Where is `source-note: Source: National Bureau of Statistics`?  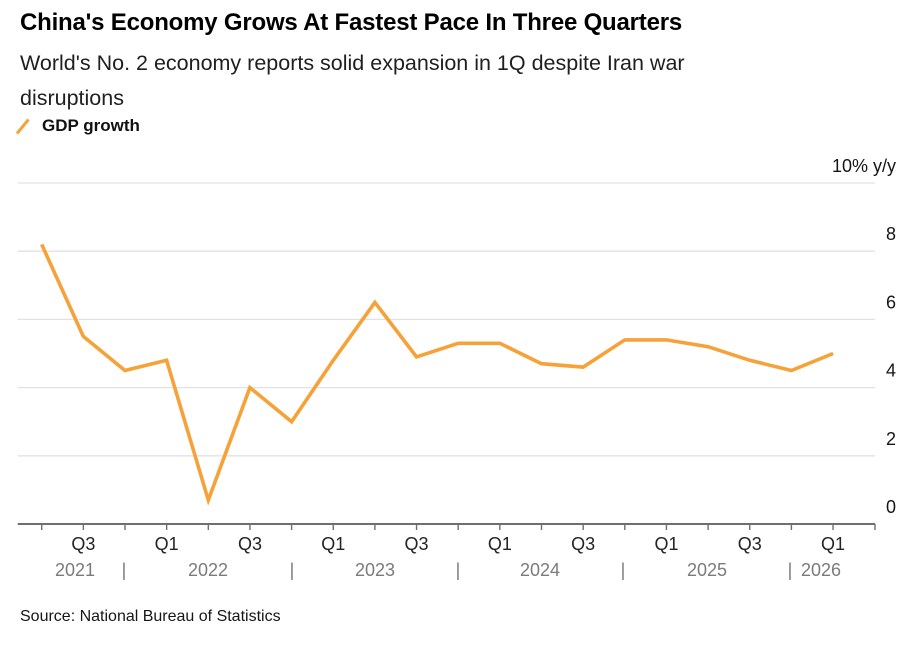
source-note: Source: National Bureau of Statistics is located at coordinates (150, 616).